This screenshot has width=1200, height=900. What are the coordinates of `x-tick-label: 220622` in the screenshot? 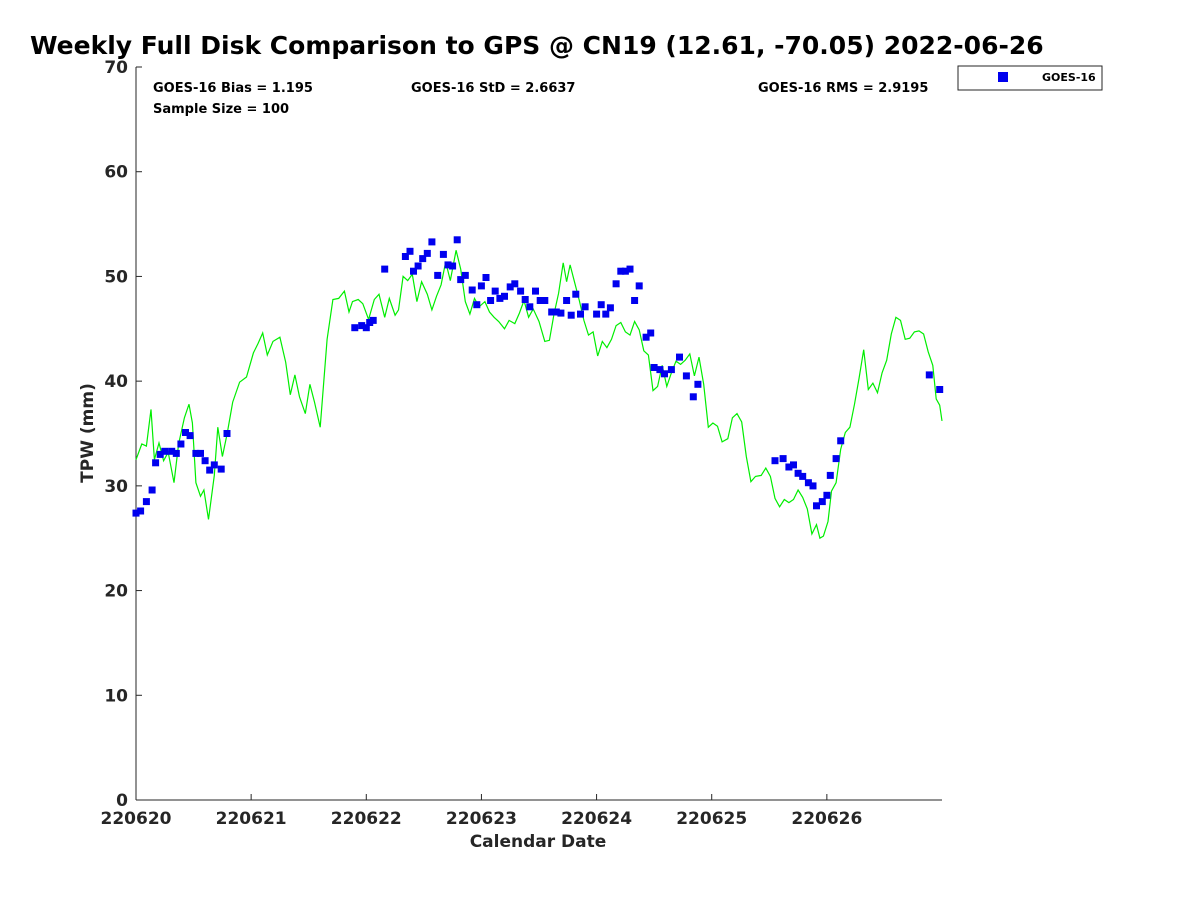 It's located at (366, 819).